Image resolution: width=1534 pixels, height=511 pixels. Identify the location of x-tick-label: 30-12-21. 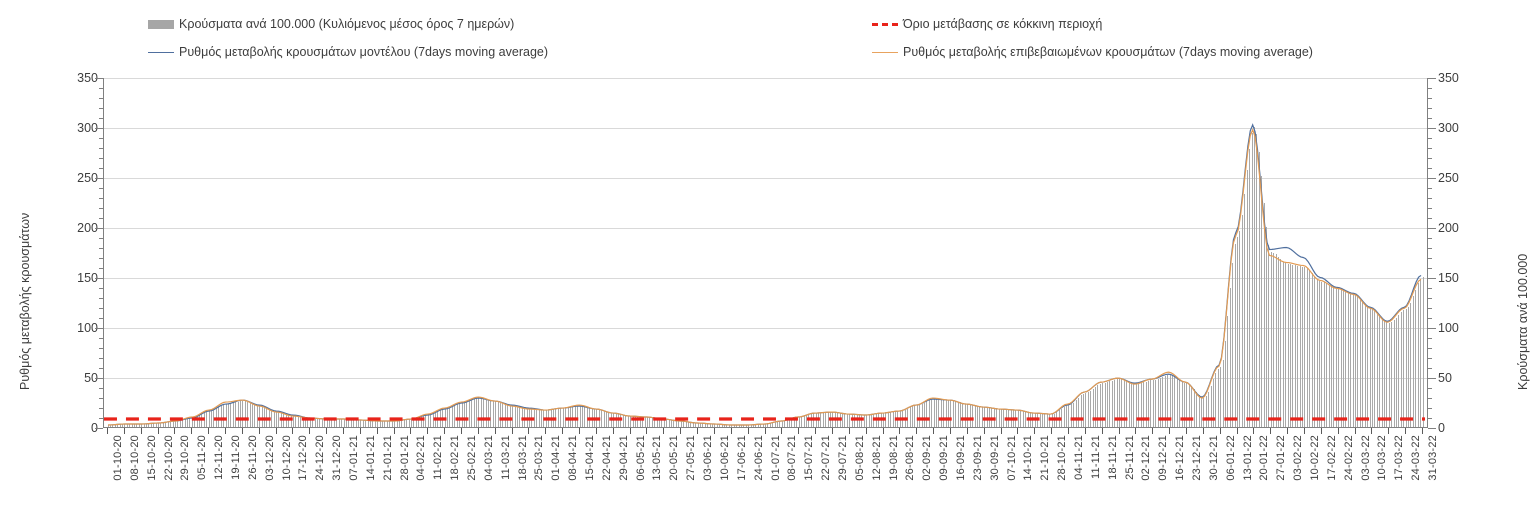
(1213, 458).